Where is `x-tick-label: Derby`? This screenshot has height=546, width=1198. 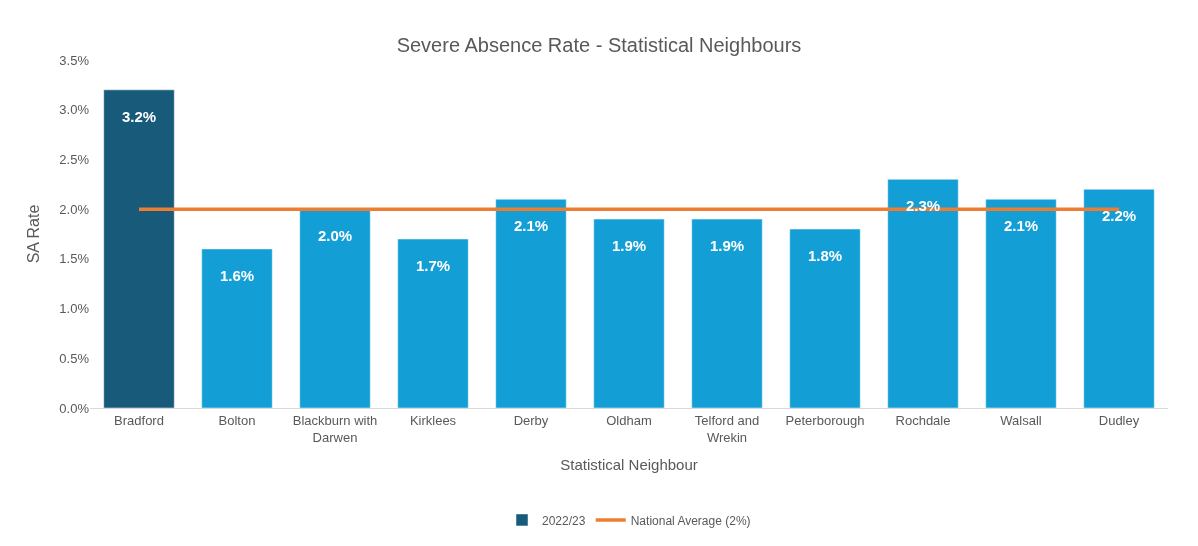 x-tick-label: Derby is located at coordinates (531, 420).